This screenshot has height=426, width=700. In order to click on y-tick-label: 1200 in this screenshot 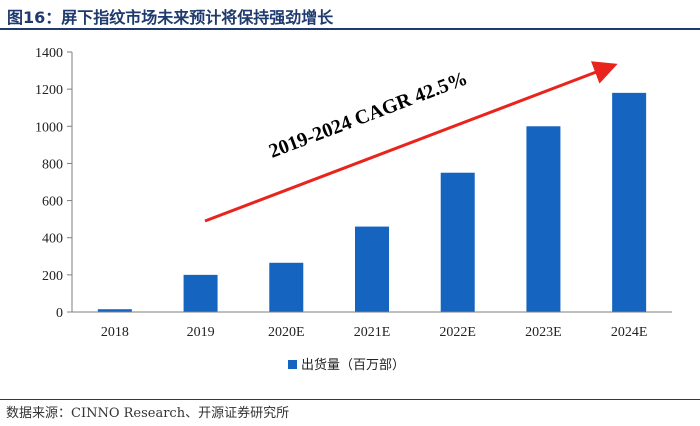, I will do `click(49, 90)`.